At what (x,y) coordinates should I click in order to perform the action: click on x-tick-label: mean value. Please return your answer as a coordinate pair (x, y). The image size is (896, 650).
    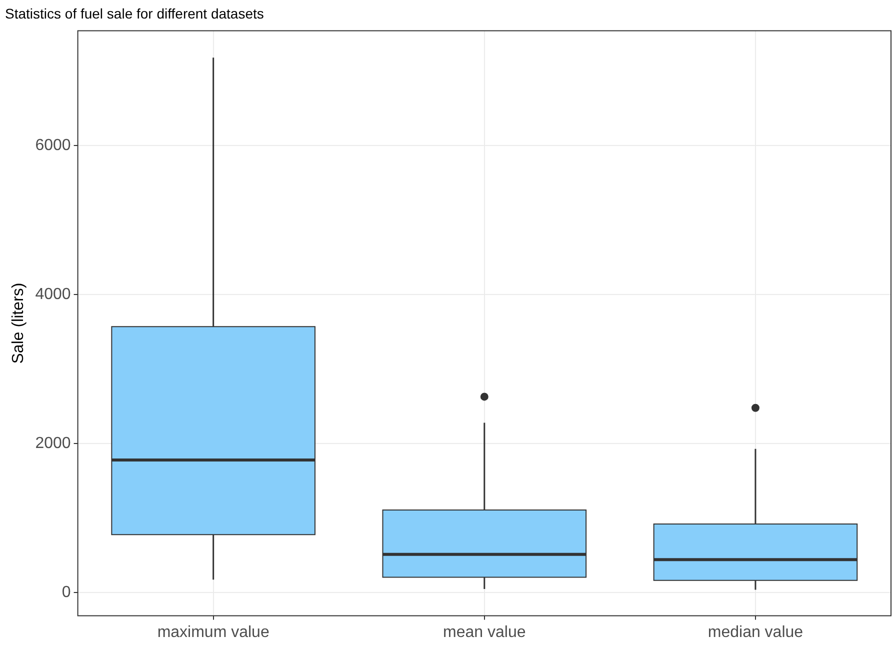
    Looking at the image, I should click on (484, 632).